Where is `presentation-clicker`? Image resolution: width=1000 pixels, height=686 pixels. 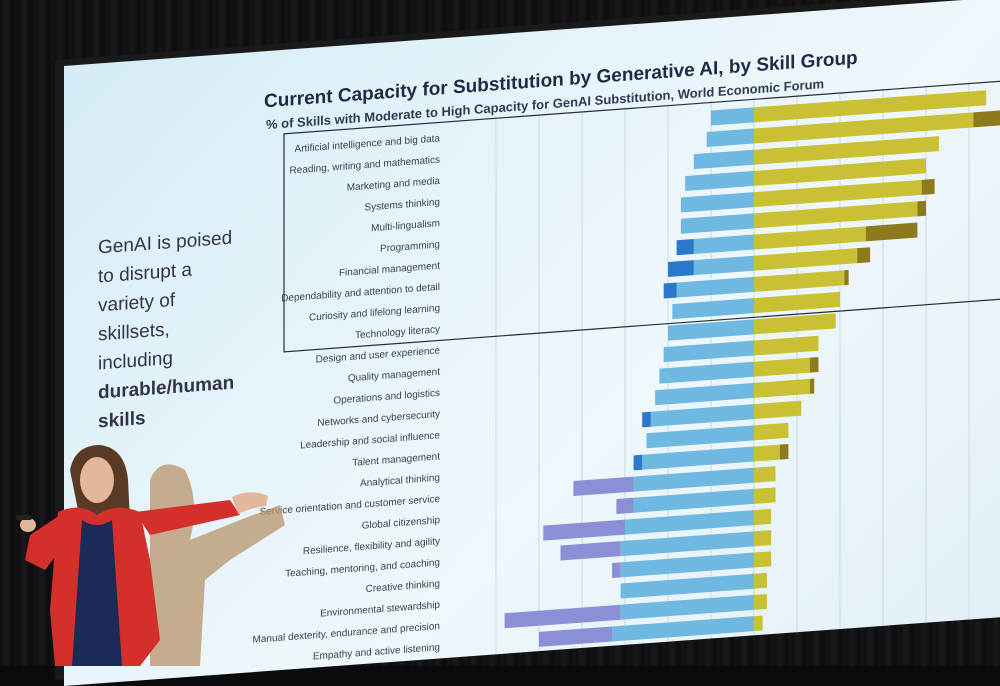 presentation-clicker is located at coordinates (24, 517).